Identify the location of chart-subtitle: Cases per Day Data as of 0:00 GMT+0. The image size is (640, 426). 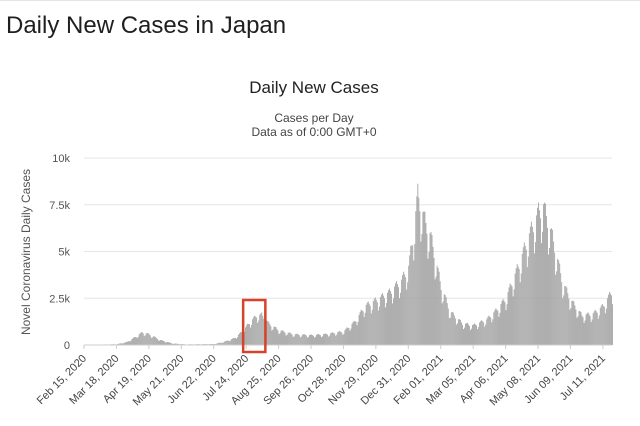
(314, 125).